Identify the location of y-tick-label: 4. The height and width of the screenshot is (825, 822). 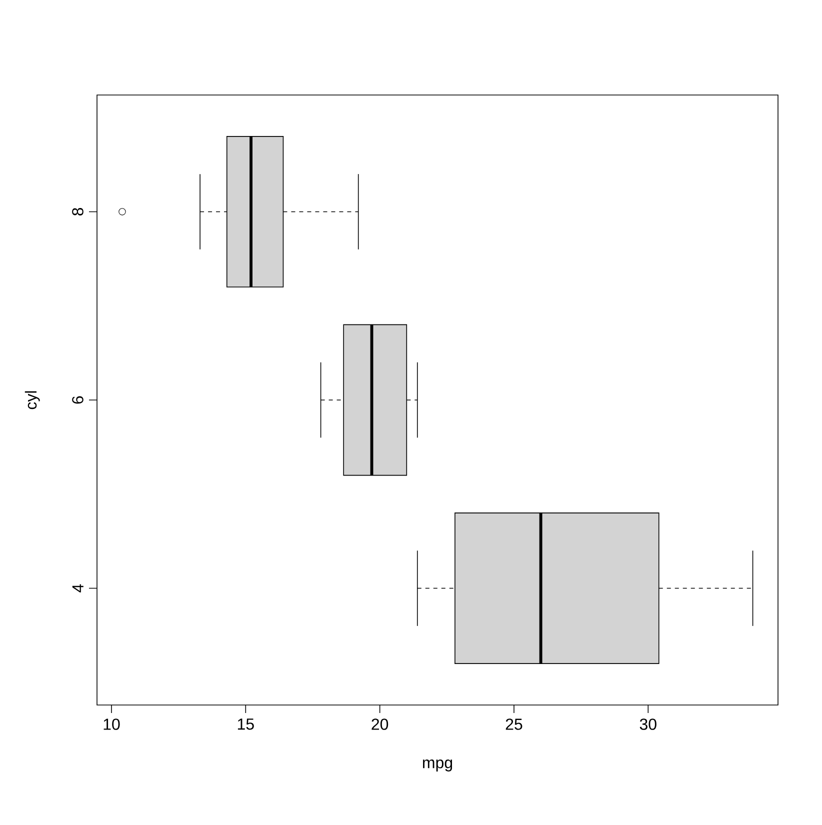
(78, 588).